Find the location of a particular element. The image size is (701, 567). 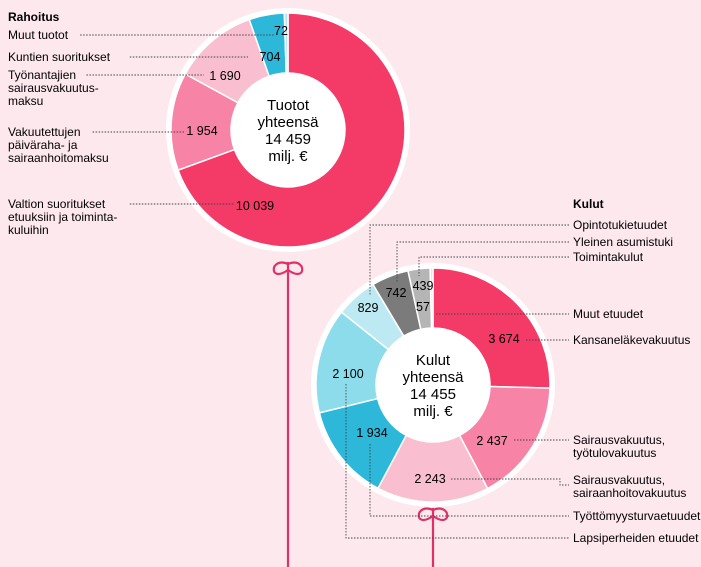

funding-value-4: 72 is located at coordinates (281, 31).